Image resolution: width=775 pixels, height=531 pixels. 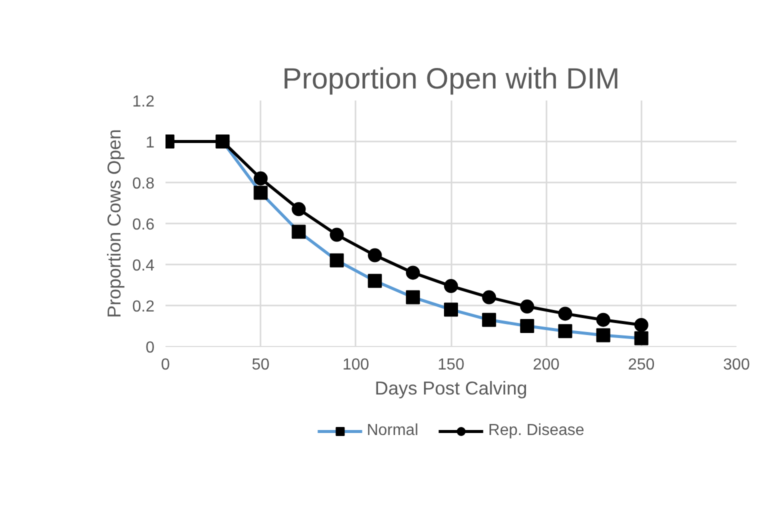 I want to click on y-tick-label: 0.4, so click(x=143, y=266).